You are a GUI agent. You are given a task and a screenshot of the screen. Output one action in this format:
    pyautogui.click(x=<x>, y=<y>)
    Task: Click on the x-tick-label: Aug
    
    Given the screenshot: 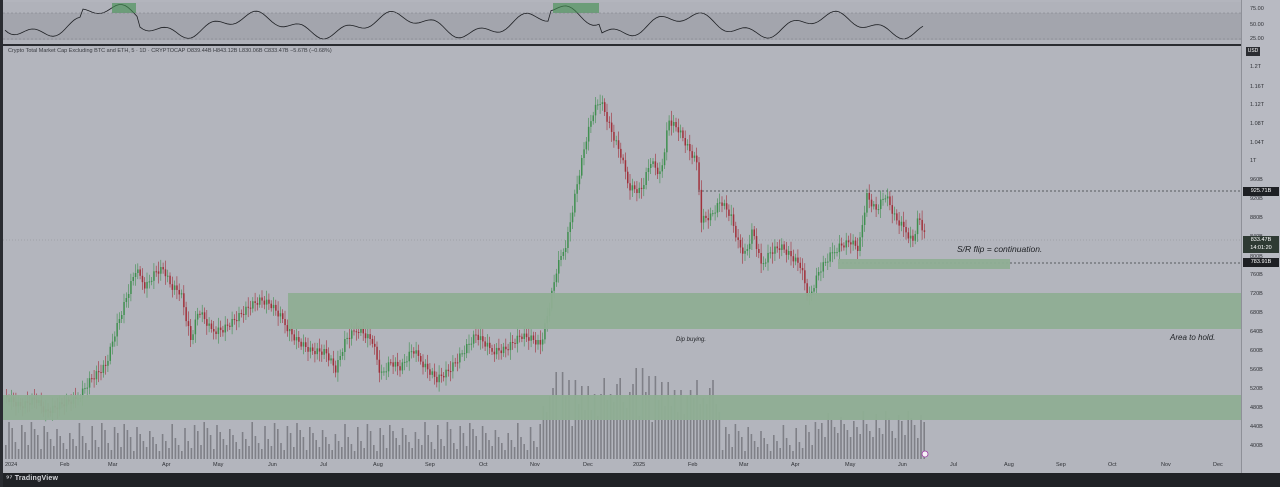 What is the action you would take?
    pyautogui.click(x=1009, y=465)
    